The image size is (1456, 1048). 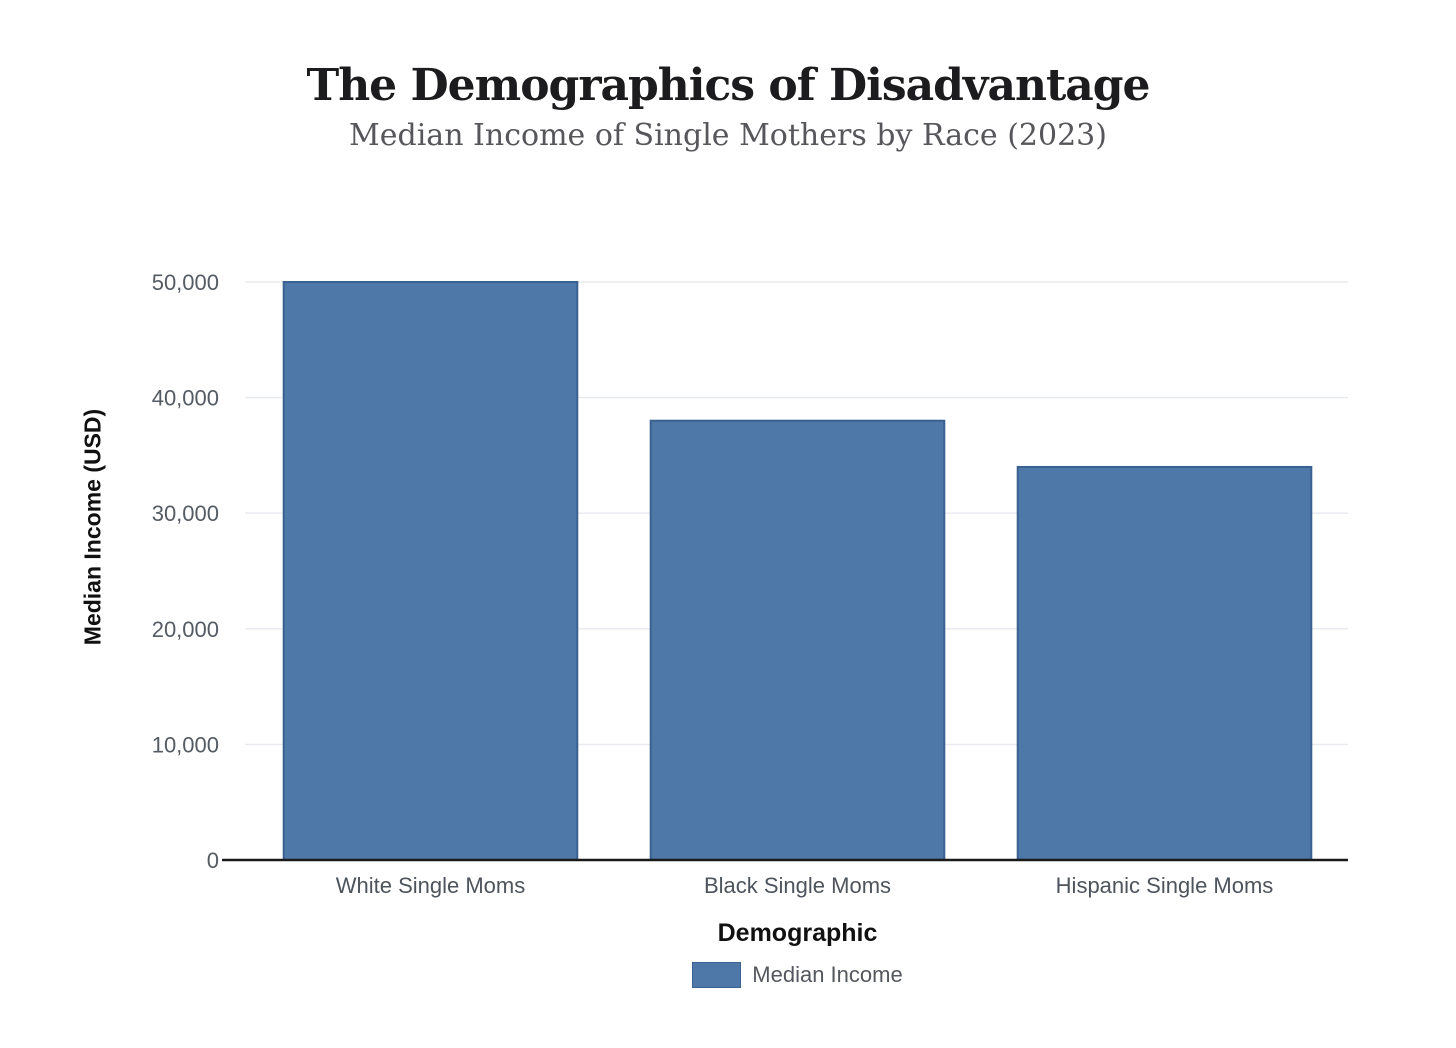 What do you see at coordinates (185, 744) in the screenshot?
I see `y-tick-label: 10,000` at bounding box center [185, 744].